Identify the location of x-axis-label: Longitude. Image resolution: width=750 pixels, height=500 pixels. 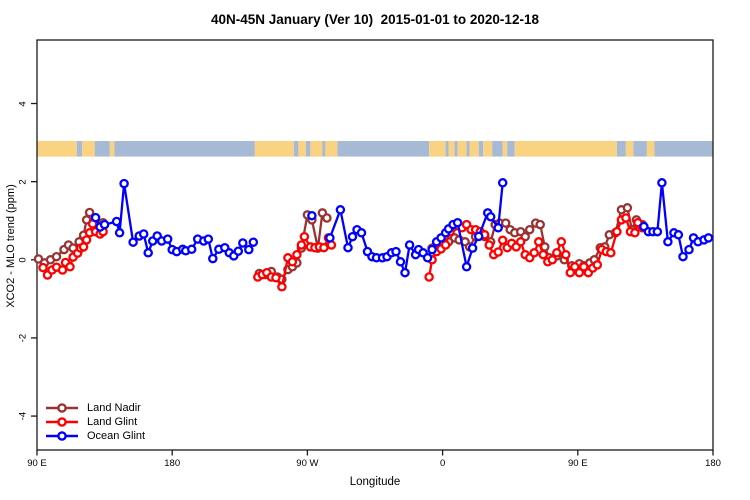
(375, 482).